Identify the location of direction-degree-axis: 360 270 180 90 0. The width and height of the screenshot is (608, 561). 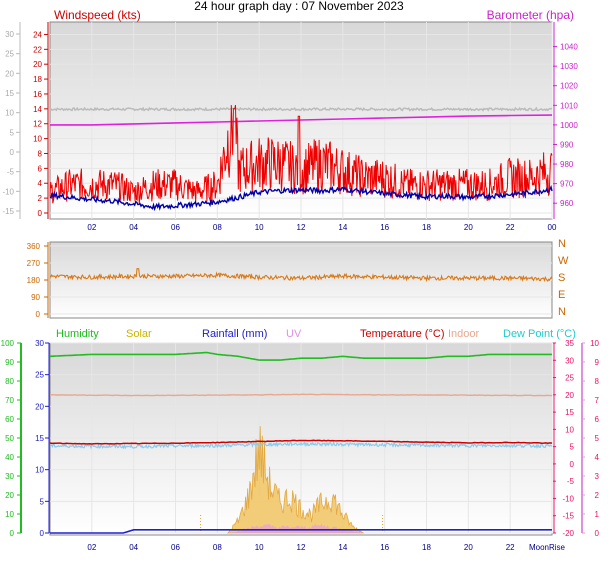
(38, 280).